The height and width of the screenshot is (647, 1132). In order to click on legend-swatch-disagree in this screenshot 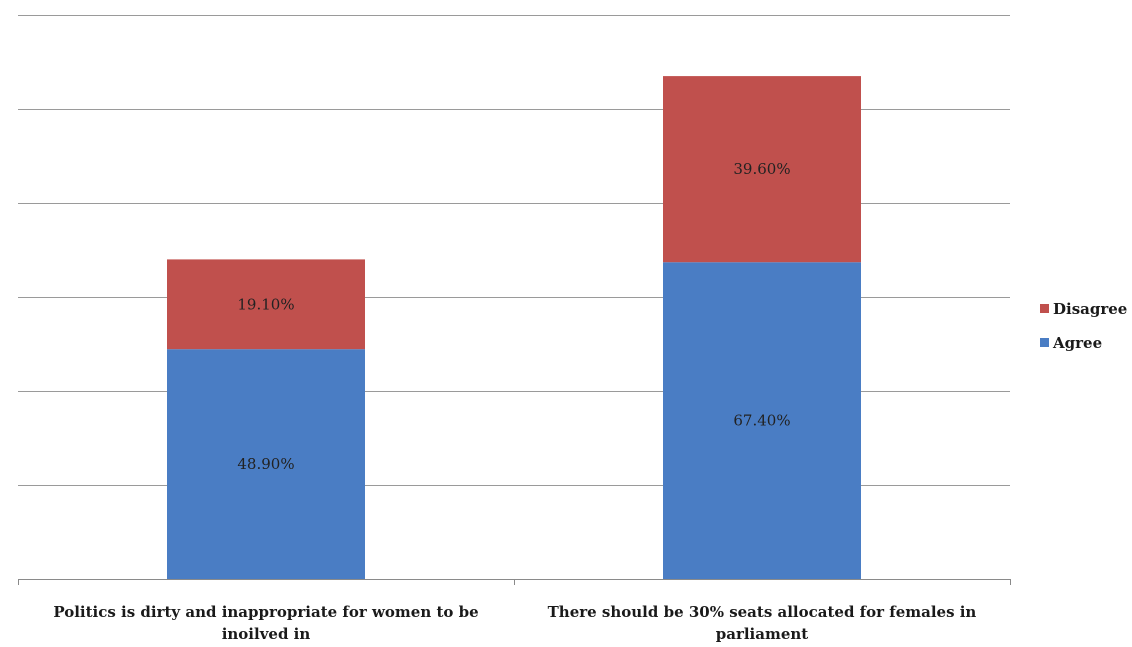, I will do `click(1044, 308)`.